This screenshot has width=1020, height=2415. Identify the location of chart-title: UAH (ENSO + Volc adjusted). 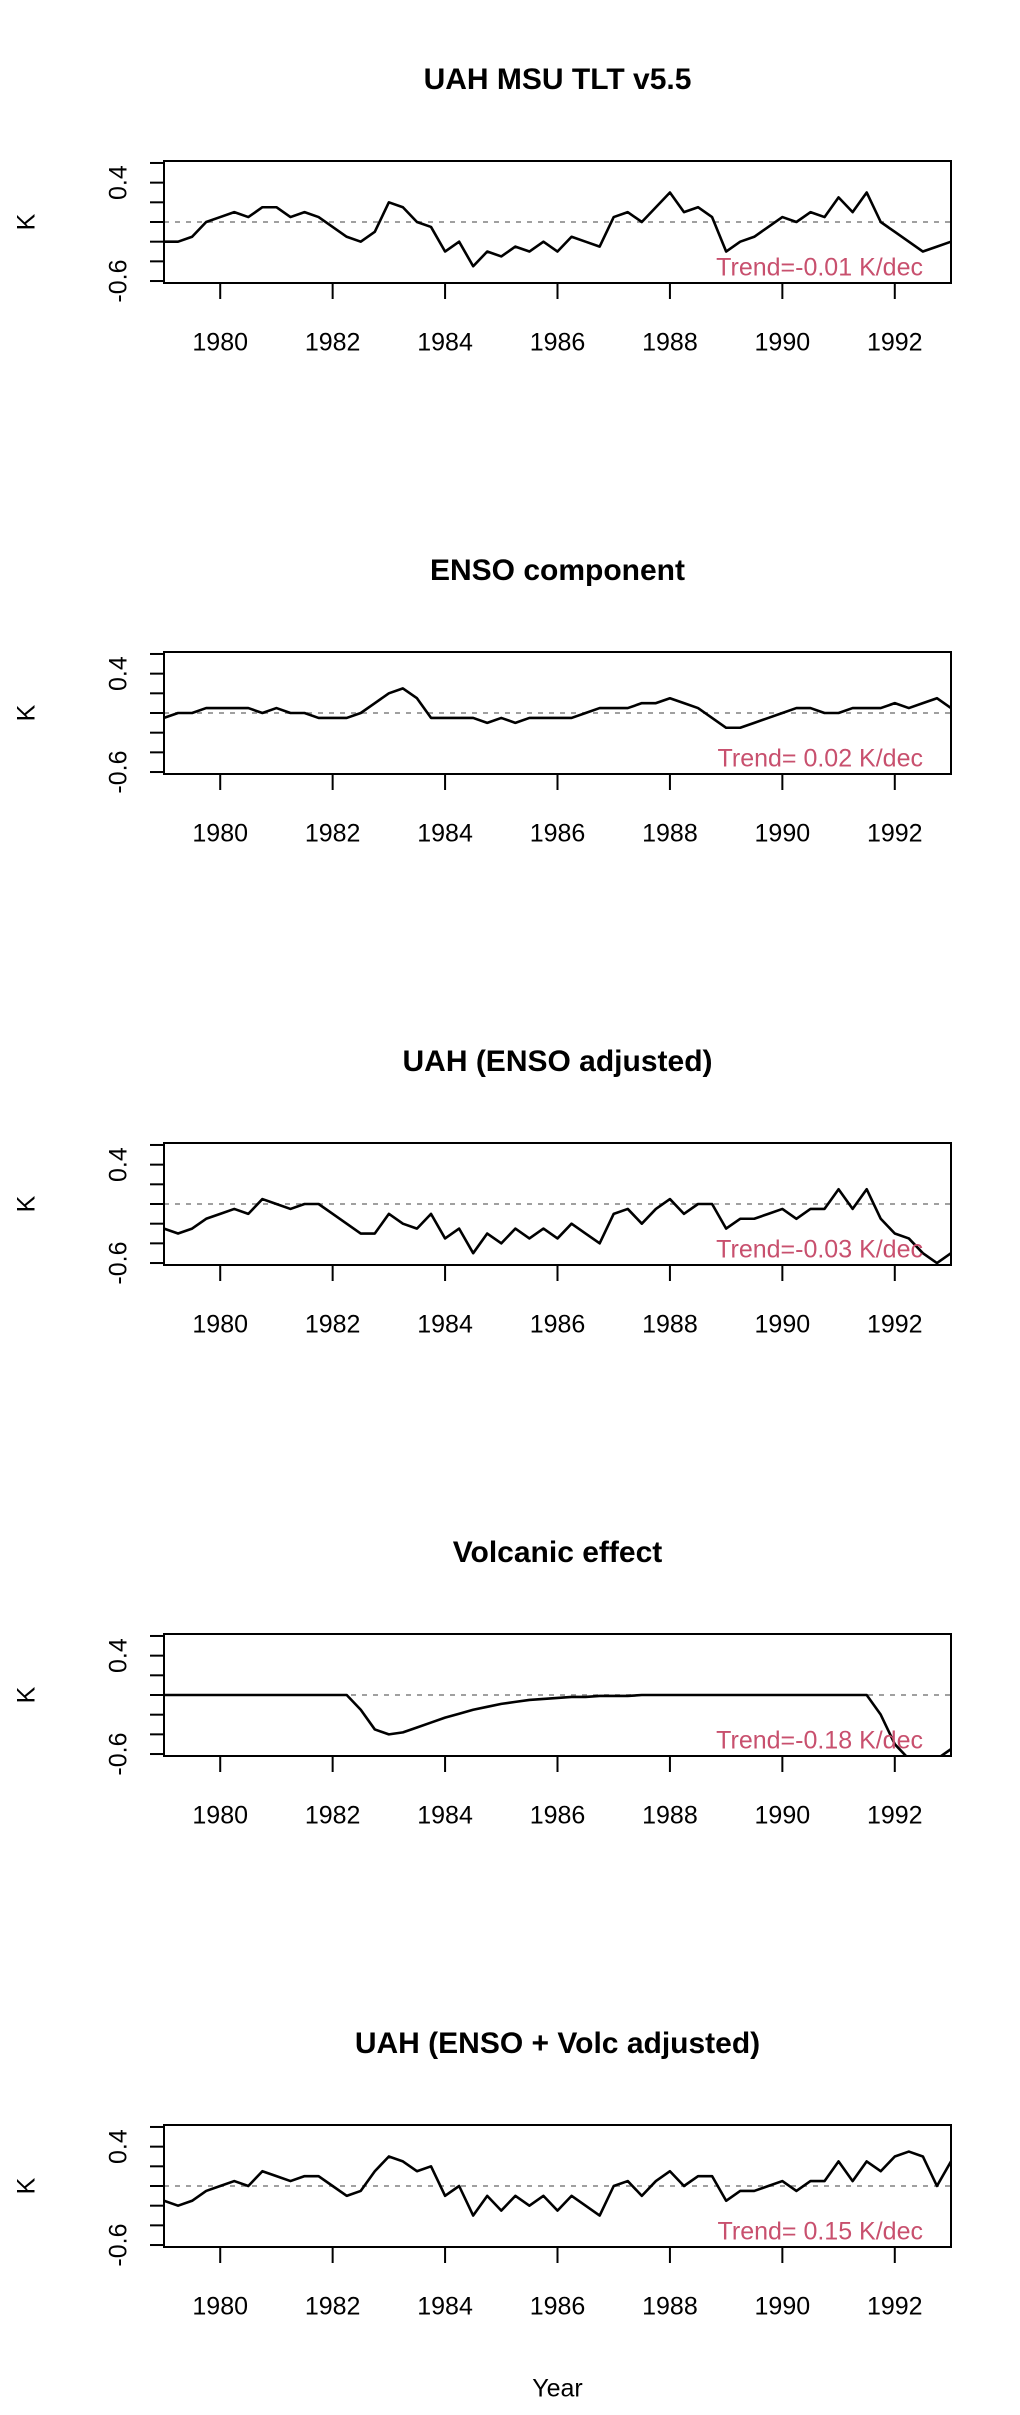
(557, 2043).